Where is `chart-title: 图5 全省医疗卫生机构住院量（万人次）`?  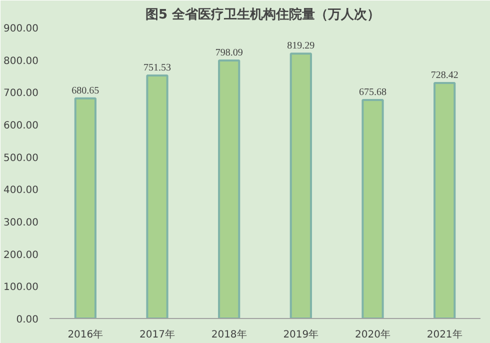 chart-title: 图5 全省医疗卫生机构住院量（万人次） is located at coordinates (262, 14).